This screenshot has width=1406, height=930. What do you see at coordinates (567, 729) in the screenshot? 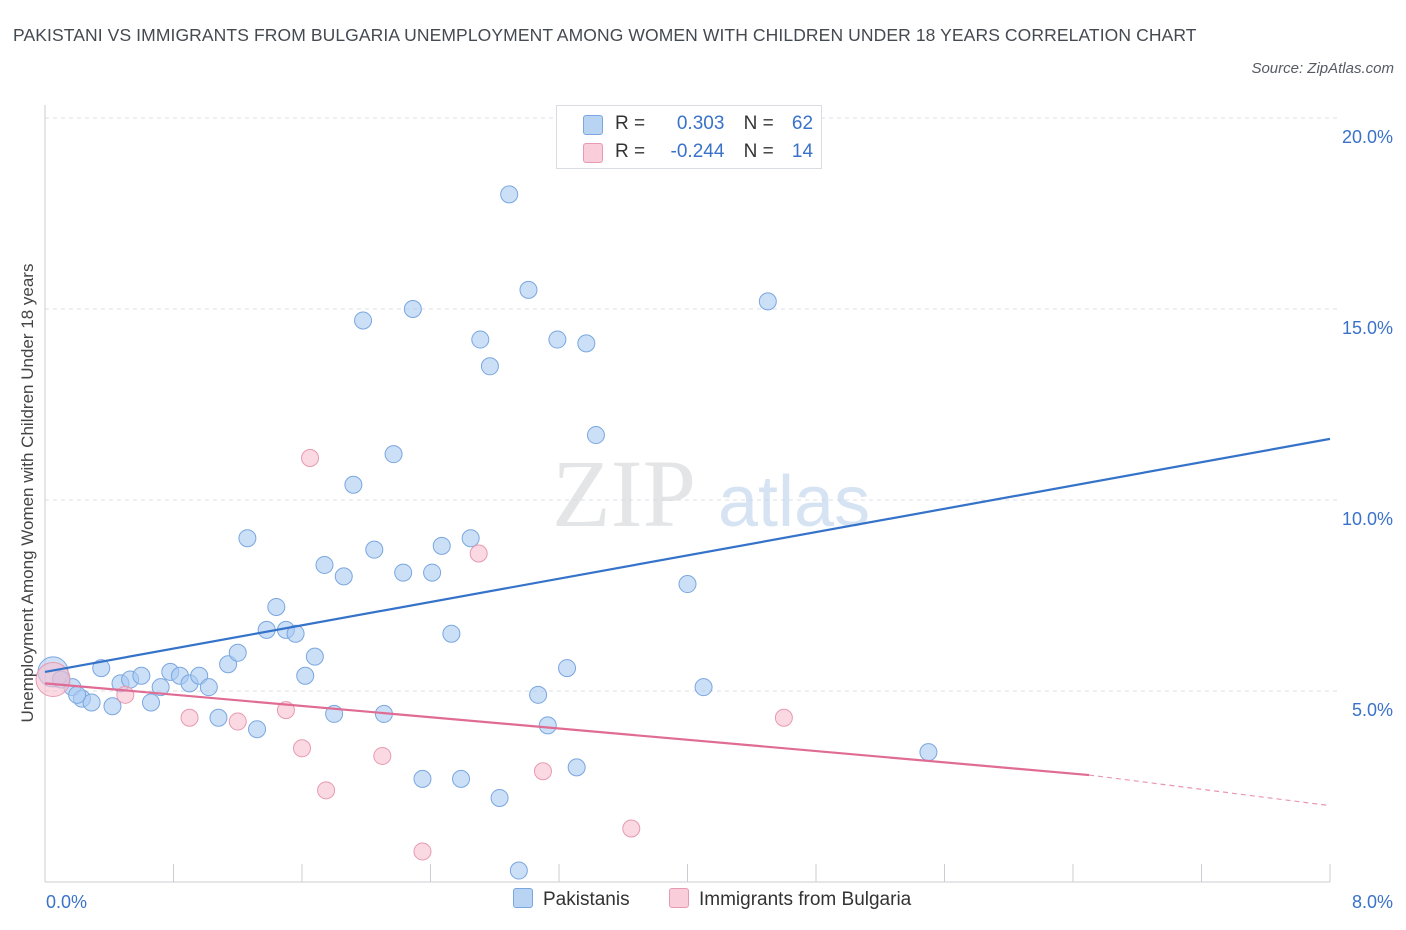
I see `trend-line-bulgaria` at bounding box center [567, 729].